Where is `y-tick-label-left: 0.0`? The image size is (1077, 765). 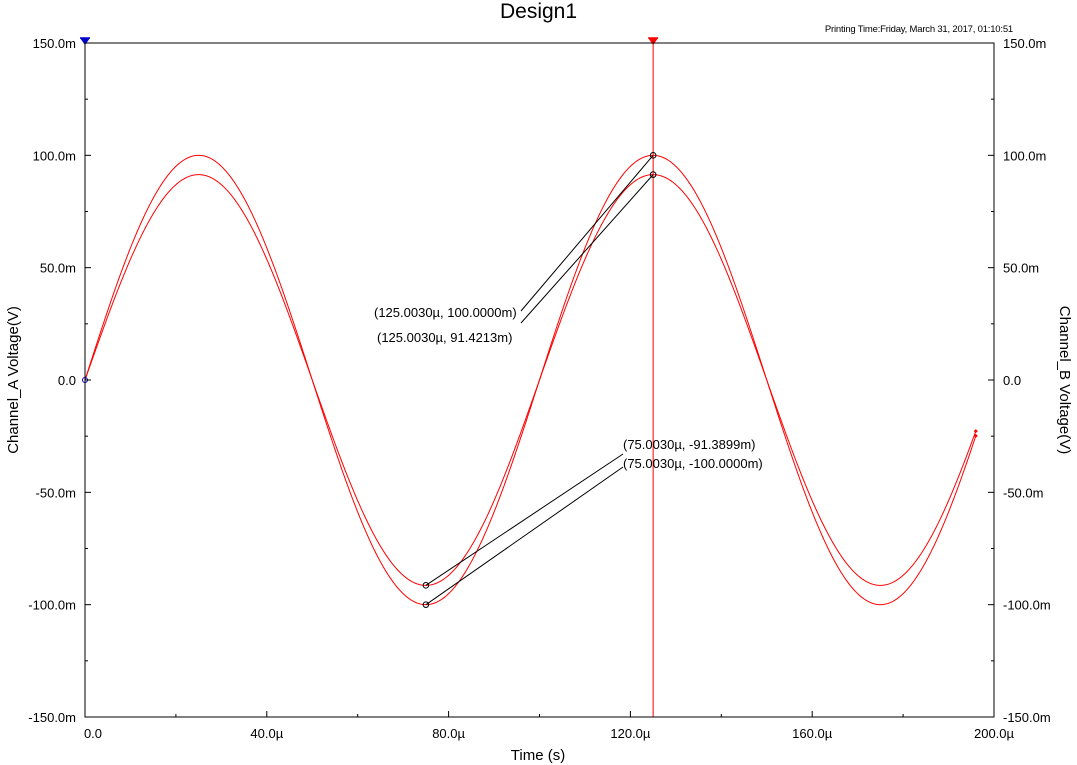
y-tick-label-left: 0.0 is located at coordinates (67, 380).